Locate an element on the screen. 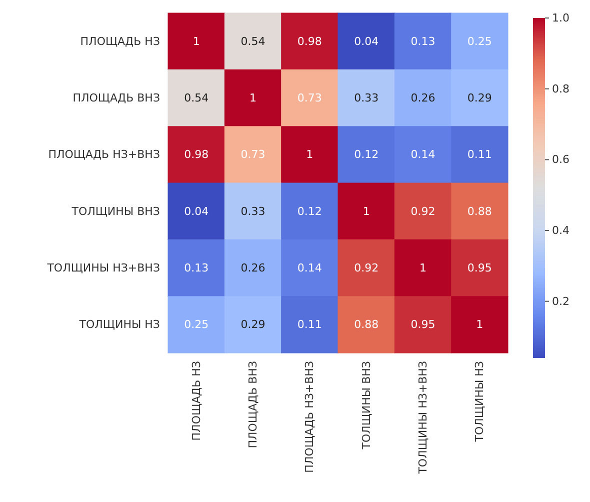 The width and height of the screenshot is (590, 502). y-tick-label: ТОЛЩИНЫ НЗ is located at coordinates (119, 325).